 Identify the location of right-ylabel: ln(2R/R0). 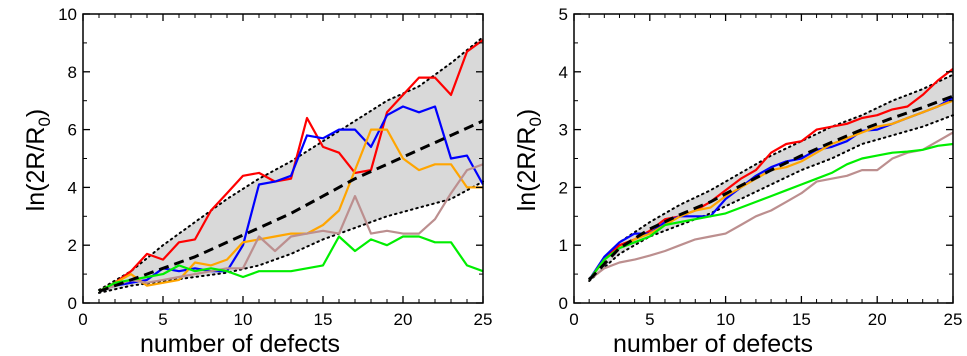
(529, 160).